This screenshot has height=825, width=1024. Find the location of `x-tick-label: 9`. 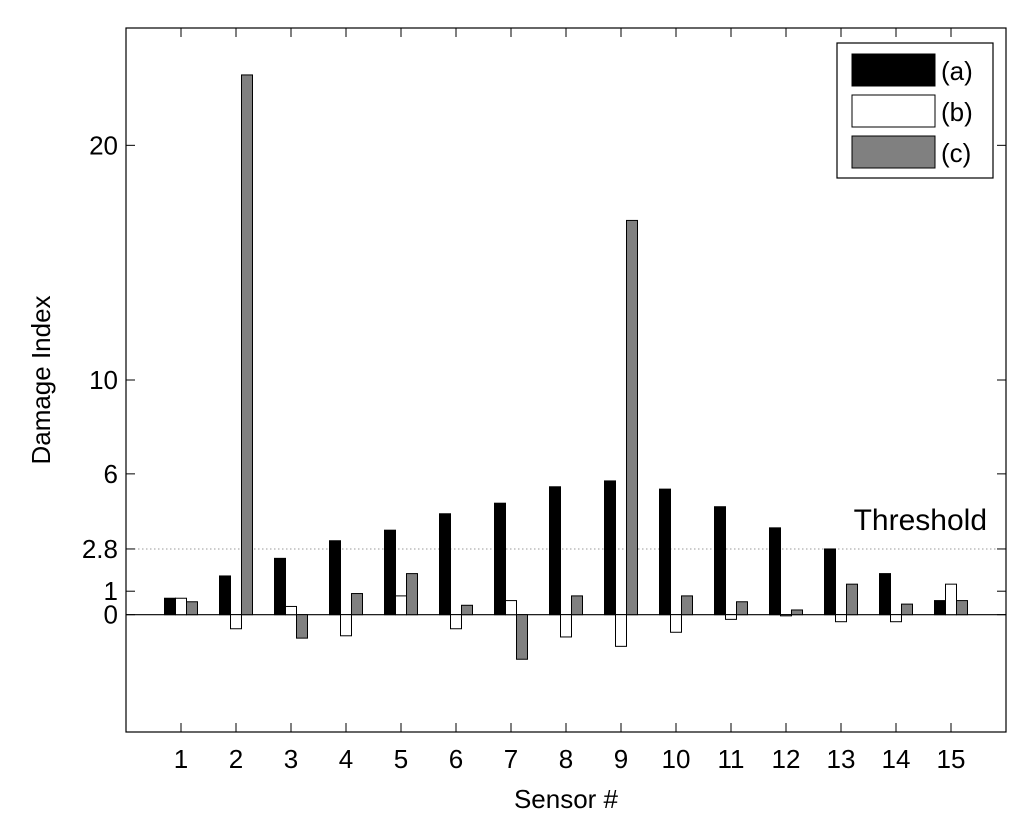

x-tick-label: 9 is located at coordinates (621, 759).